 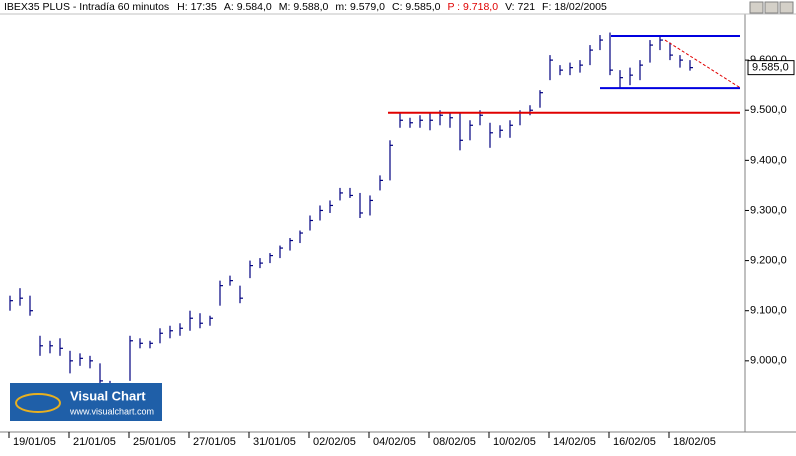 I want to click on header-field: A: 9.584,0, so click(x=248, y=7).